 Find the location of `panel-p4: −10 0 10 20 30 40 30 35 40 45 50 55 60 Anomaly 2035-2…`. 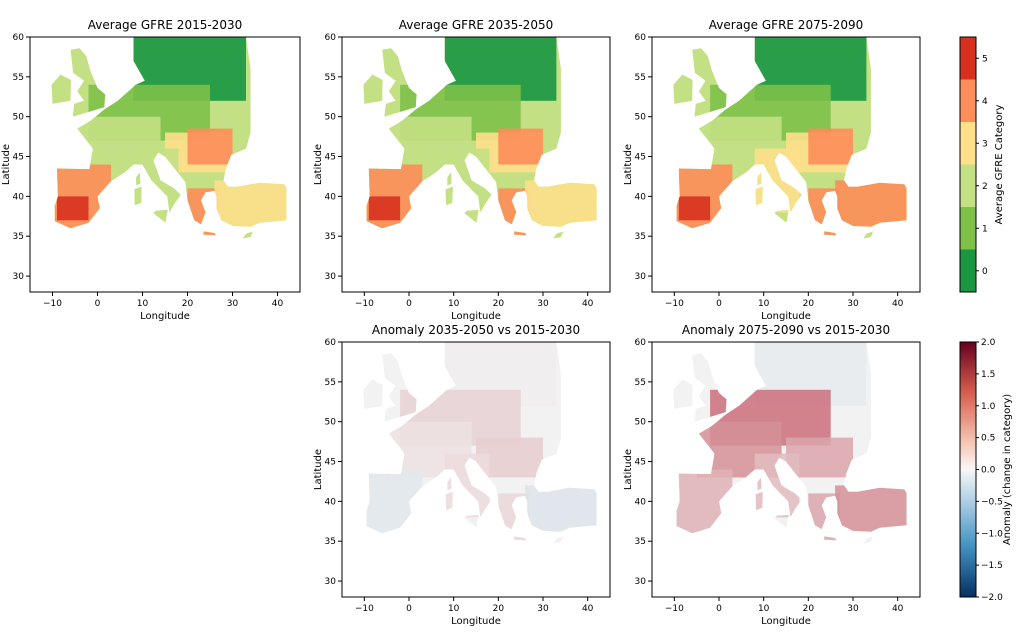

panel-p4: −10 0 10 20 30 40 30 35 40 45 50 55 60 Anomaly 2035-2… is located at coordinates (462, 475).